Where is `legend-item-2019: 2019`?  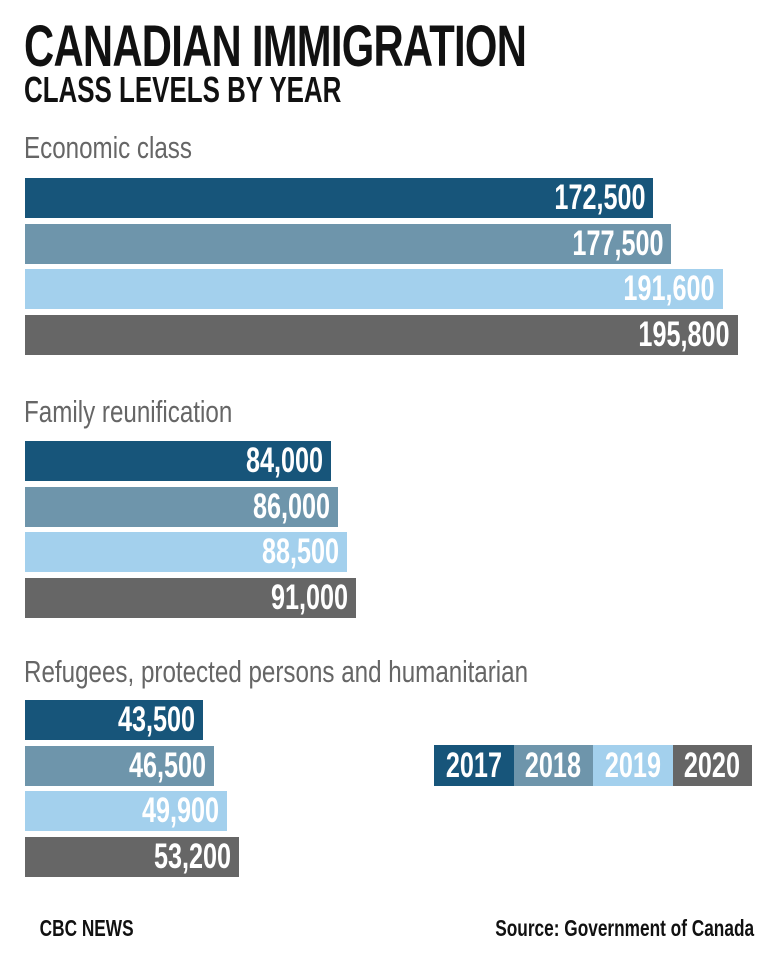
legend-item-2019: 2019 is located at coordinates (633, 765).